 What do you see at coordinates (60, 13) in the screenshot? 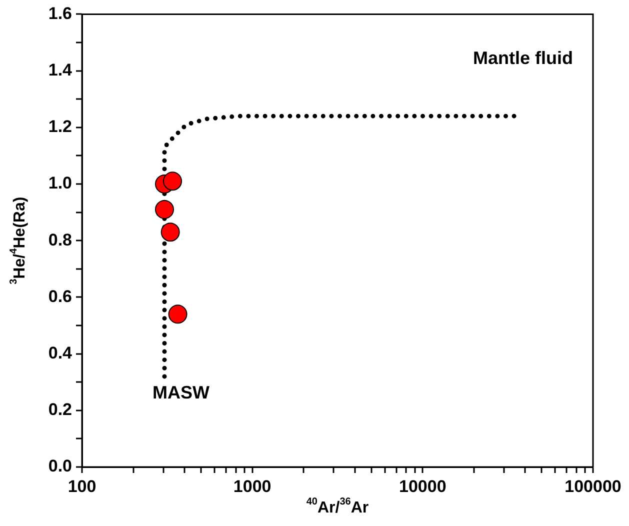
I see `y-tick-label: 1.6` at bounding box center [60, 13].